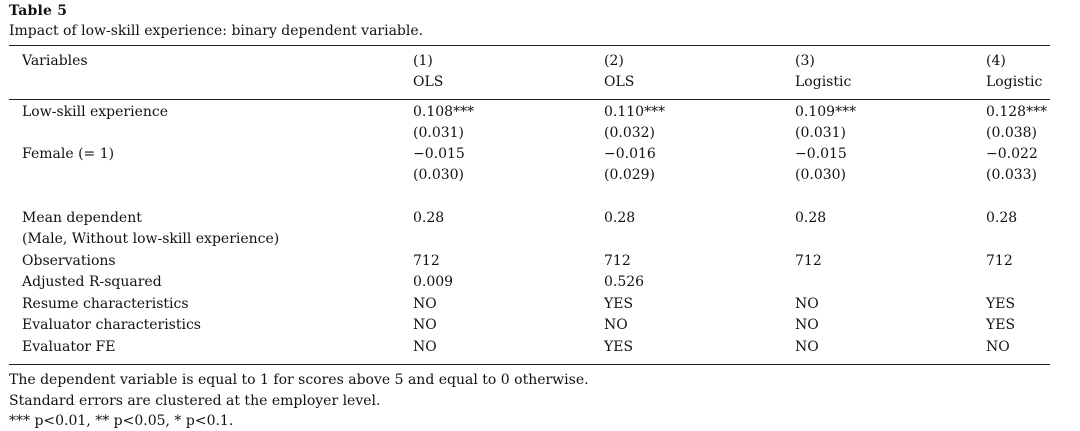 Image resolution: width=1080 pixels, height=431 pixels. I want to click on table-cell: −0.016, so click(630, 154).